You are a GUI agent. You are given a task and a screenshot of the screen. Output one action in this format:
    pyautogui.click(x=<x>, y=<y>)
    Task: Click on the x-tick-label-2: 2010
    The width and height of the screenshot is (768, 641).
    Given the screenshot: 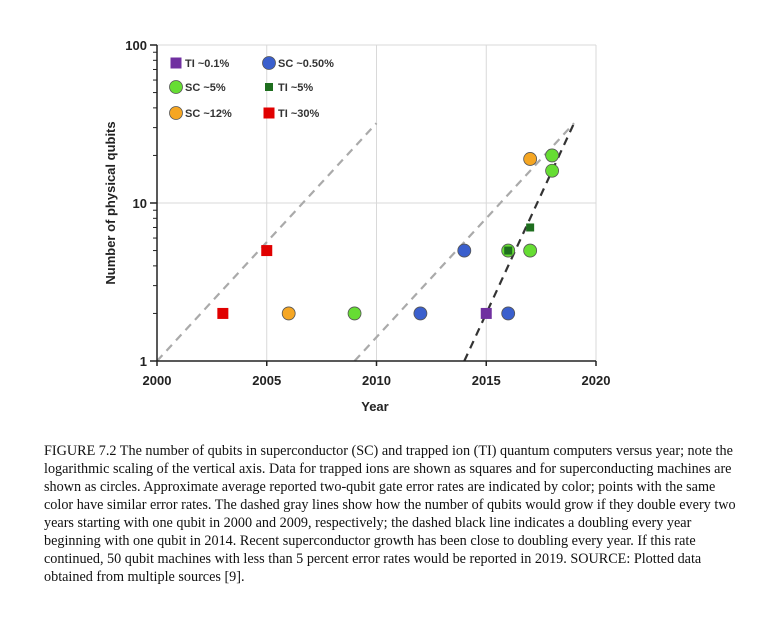 What is the action you would take?
    pyautogui.click(x=376, y=380)
    